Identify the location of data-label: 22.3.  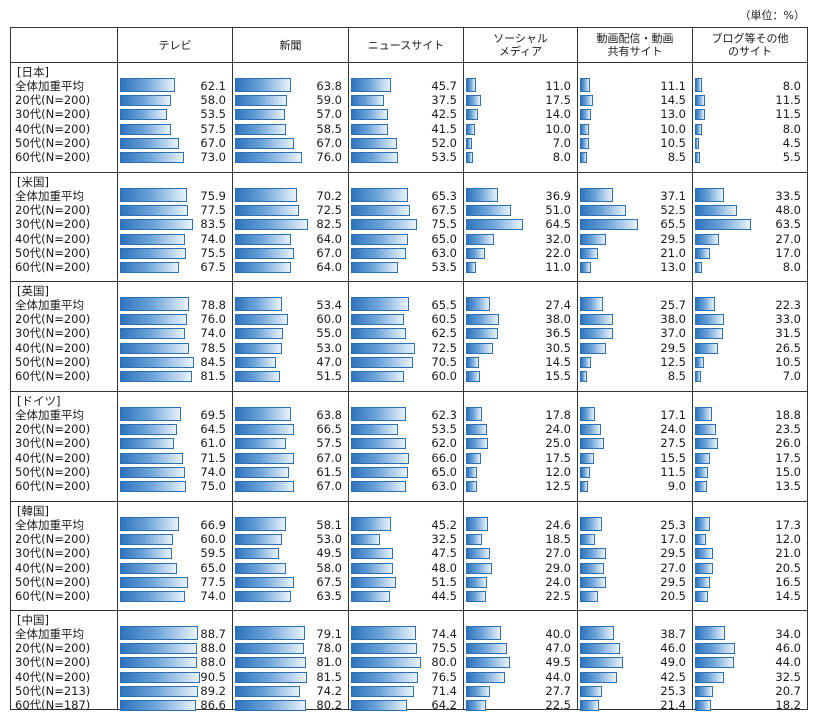
(788, 305).